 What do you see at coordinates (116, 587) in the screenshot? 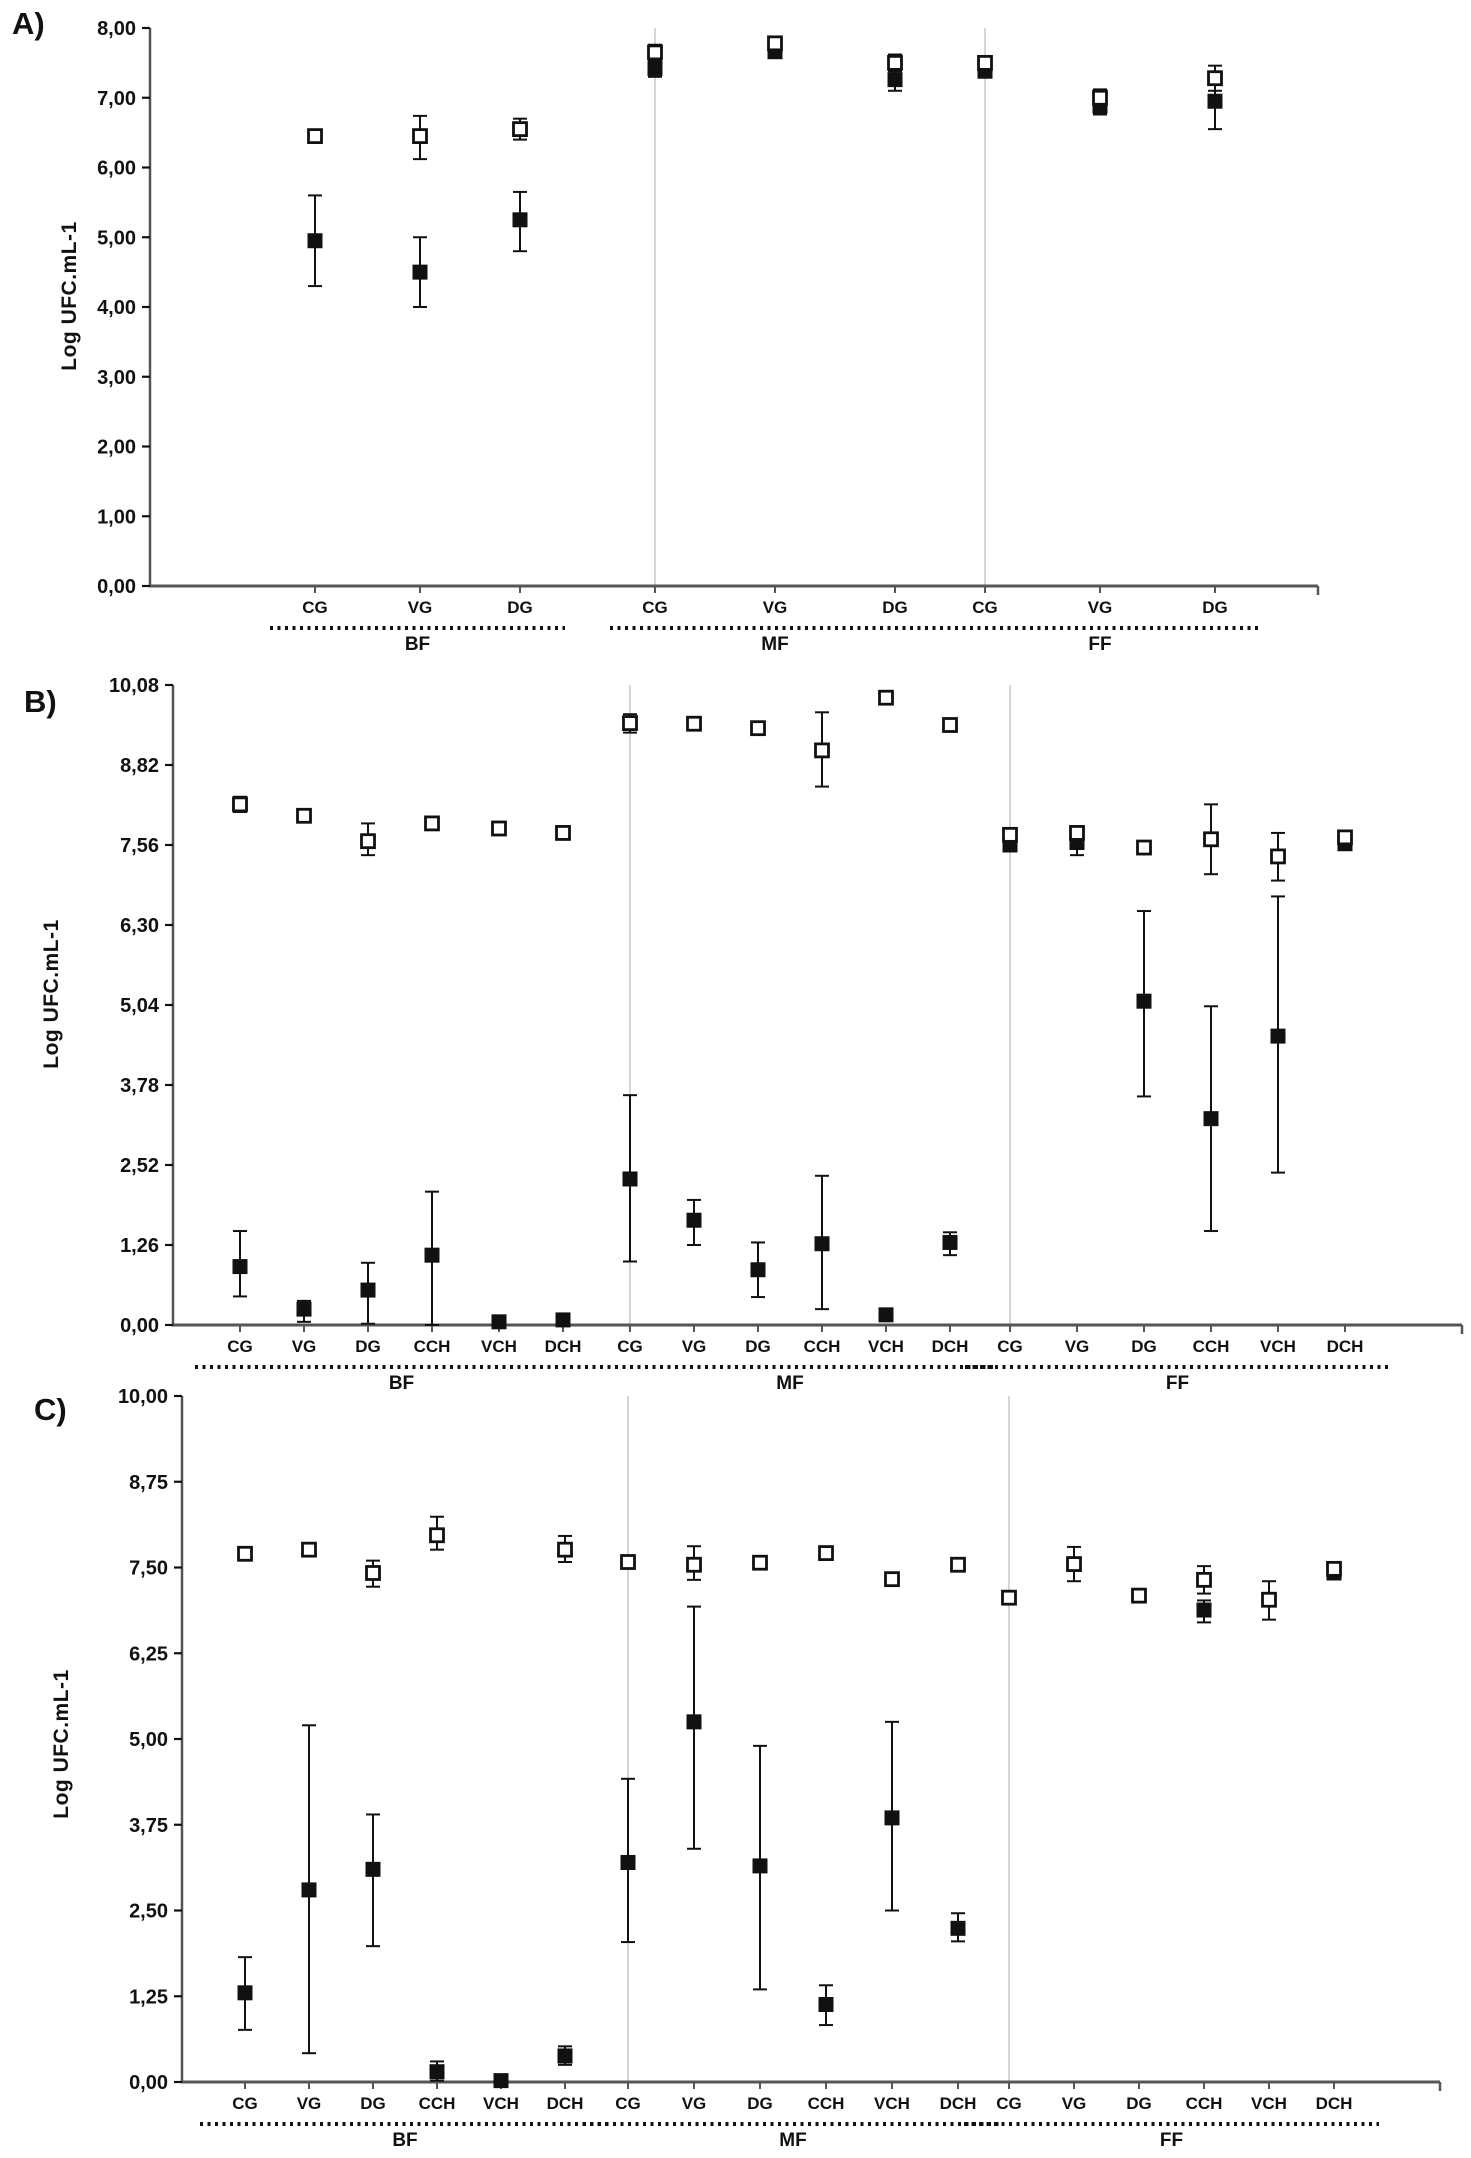
I see `y-tick-label: 0,00` at bounding box center [116, 587].